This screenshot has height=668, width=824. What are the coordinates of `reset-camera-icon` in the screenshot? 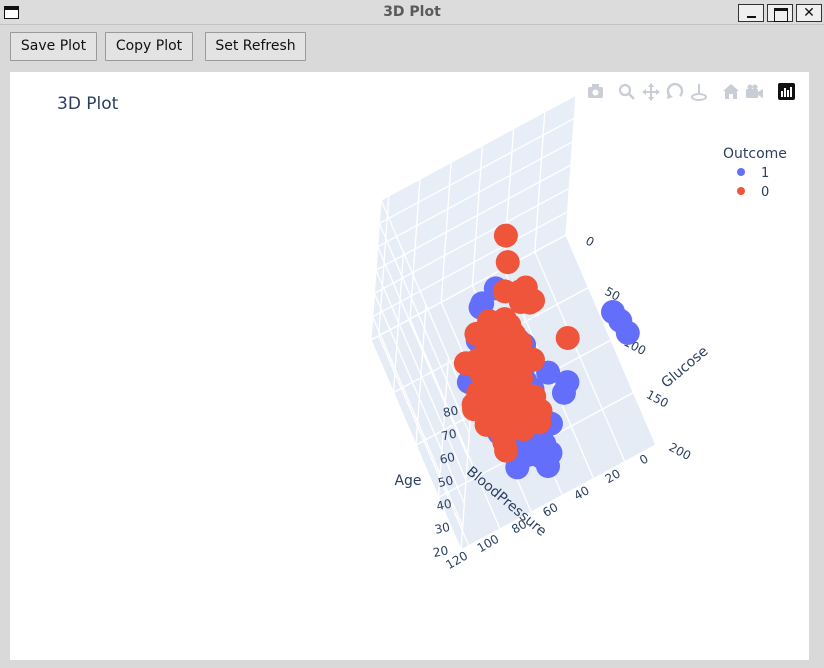 It's located at (731, 91).